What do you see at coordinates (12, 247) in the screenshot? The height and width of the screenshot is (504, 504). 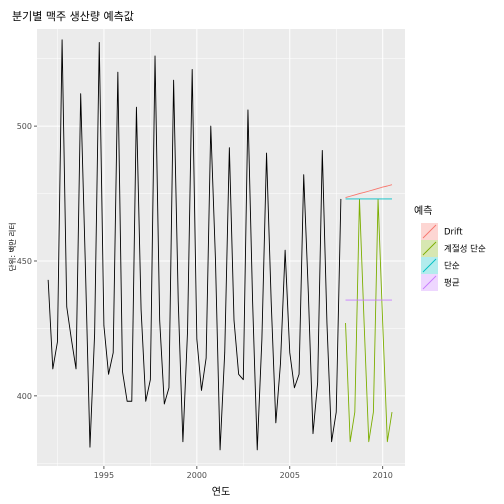 I see `y-axis-label: 단위: 백만 리터` at bounding box center [12, 247].